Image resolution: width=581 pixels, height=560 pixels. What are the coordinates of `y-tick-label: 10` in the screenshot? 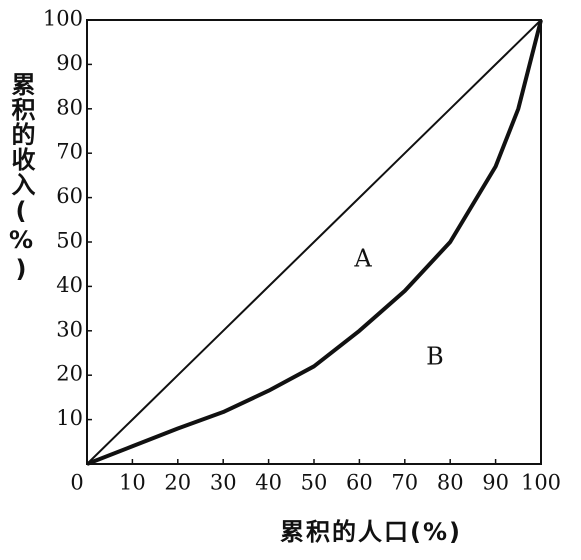 It's located at (69, 418).